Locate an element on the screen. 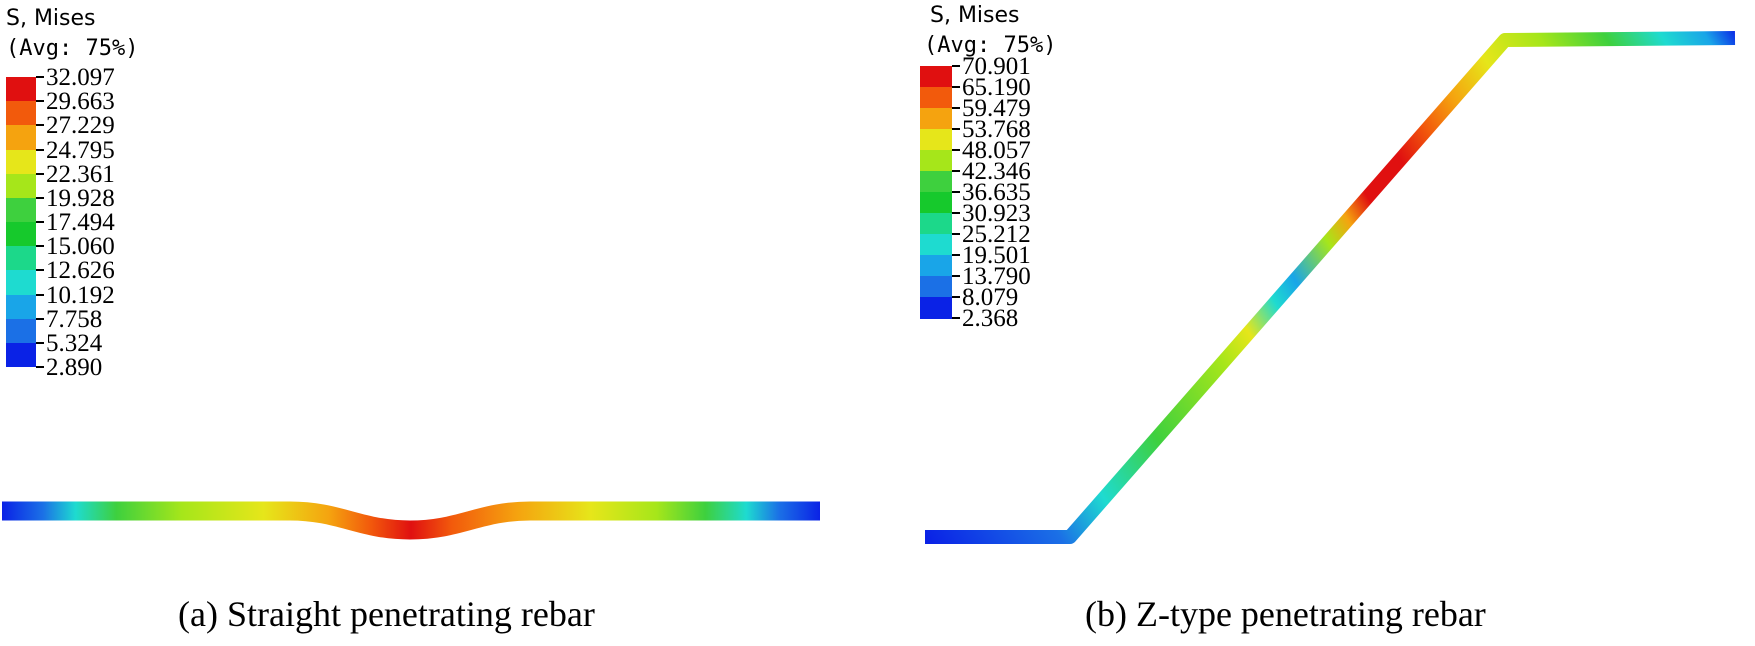 This screenshot has height=646, width=1755. caption: (b) Z-type penetrating rebar is located at coordinates (1285, 614).